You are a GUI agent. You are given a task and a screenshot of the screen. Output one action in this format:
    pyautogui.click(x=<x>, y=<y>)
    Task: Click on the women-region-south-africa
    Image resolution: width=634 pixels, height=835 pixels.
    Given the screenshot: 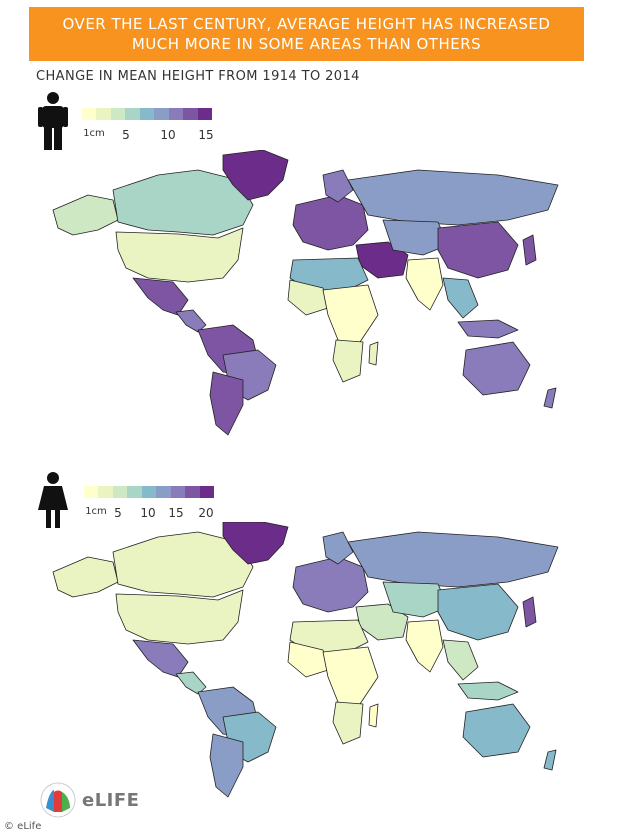 What is the action you would take?
    pyautogui.click(x=348, y=723)
    